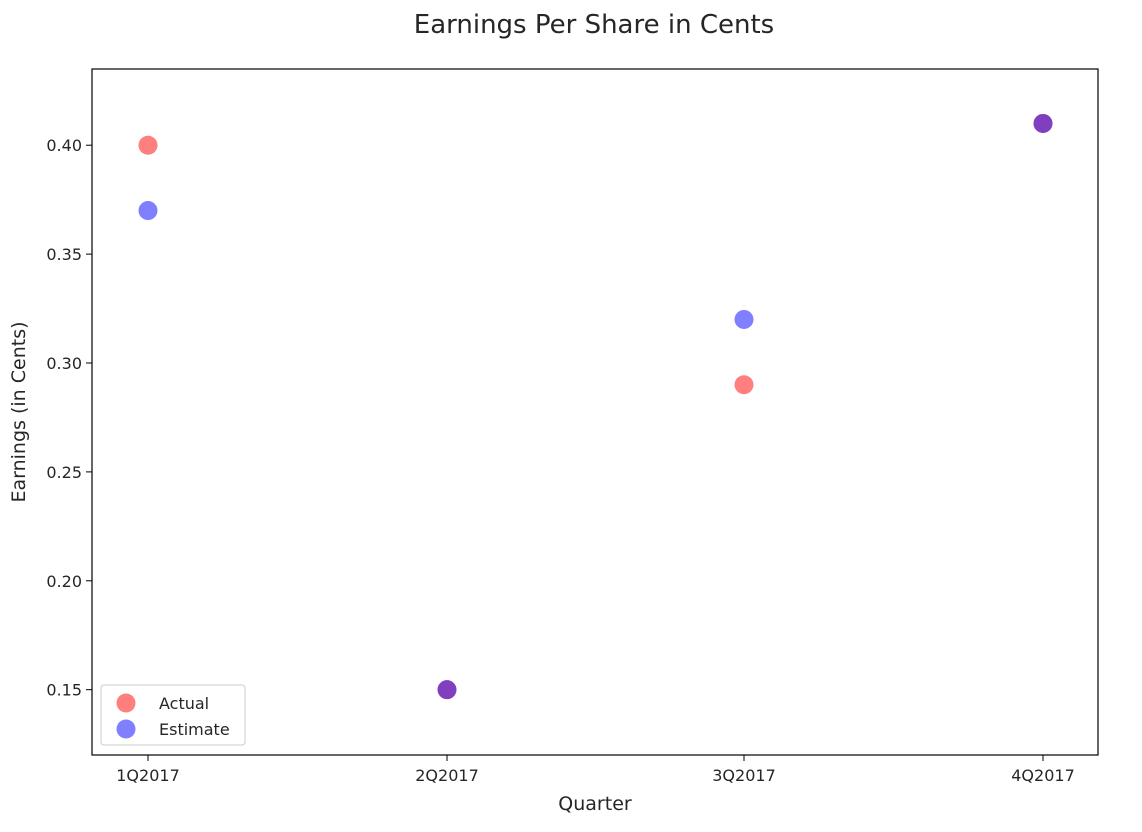  What do you see at coordinates (19, 411) in the screenshot?
I see `y-axis-label: Earnings (in Cents)` at bounding box center [19, 411].